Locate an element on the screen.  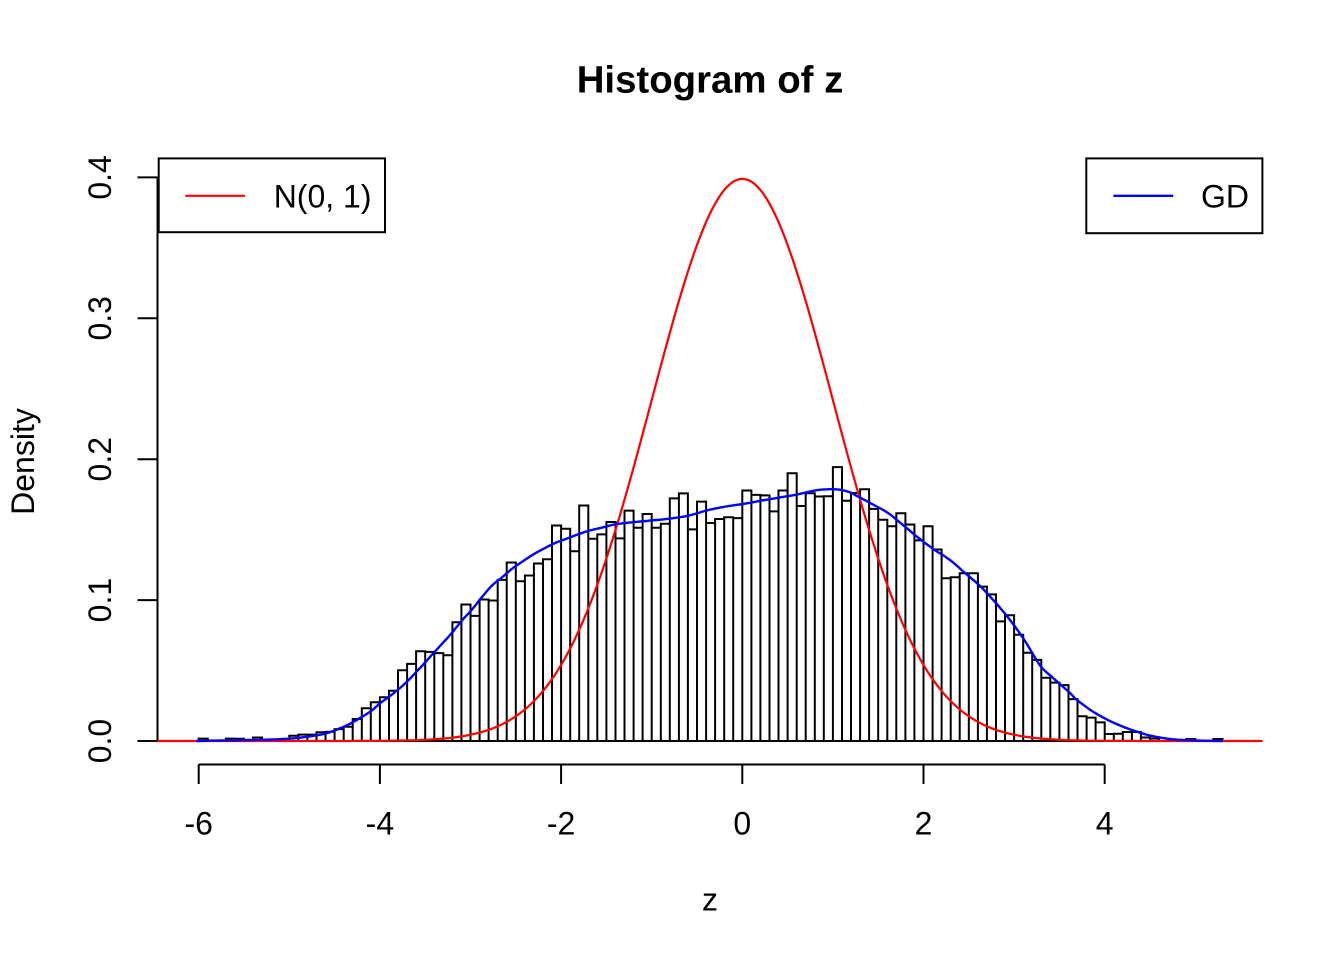
svg-text: 0.4 is located at coordinates (100, 177).